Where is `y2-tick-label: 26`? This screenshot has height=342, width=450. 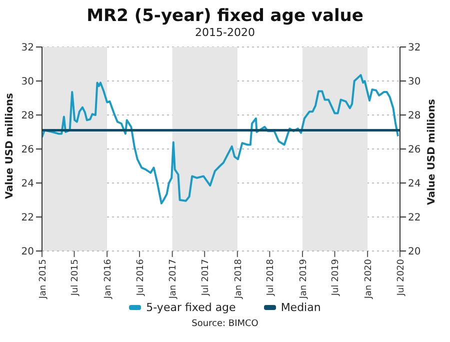
y2-tick-label: 26 is located at coordinates (414, 150).